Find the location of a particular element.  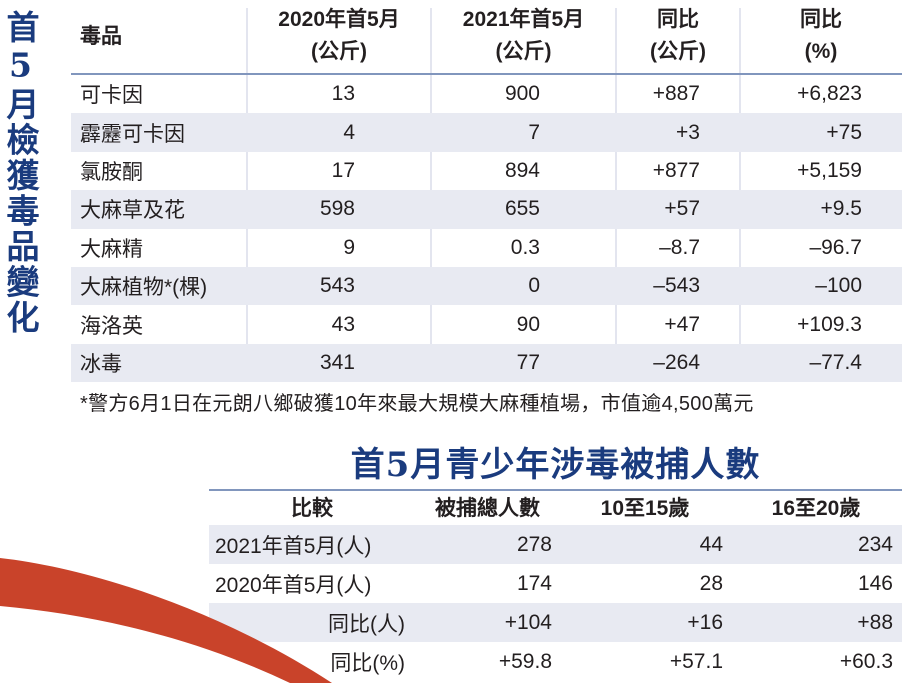

total-cell: 278 is located at coordinates (534, 544).